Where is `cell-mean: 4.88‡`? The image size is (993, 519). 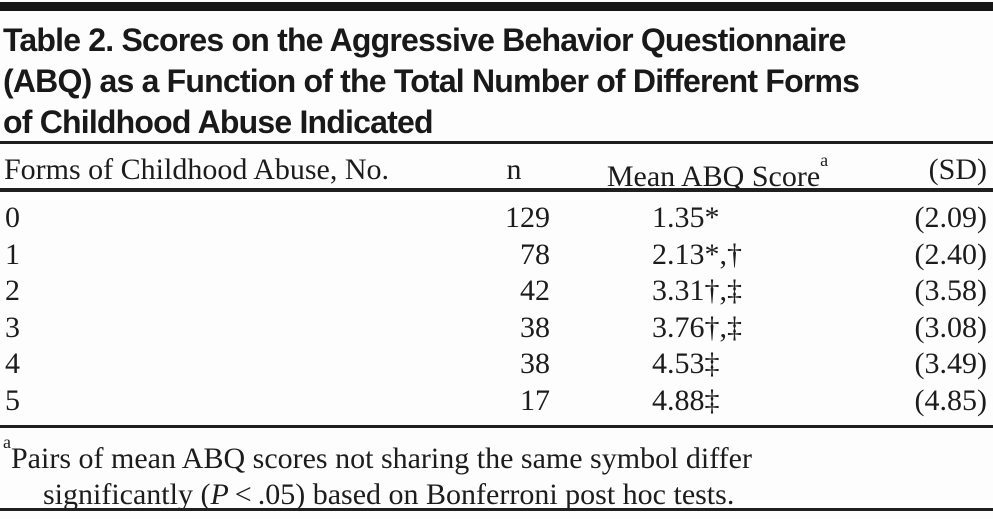 cell-mean: 4.88‡ is located at coordinates (686, 400).